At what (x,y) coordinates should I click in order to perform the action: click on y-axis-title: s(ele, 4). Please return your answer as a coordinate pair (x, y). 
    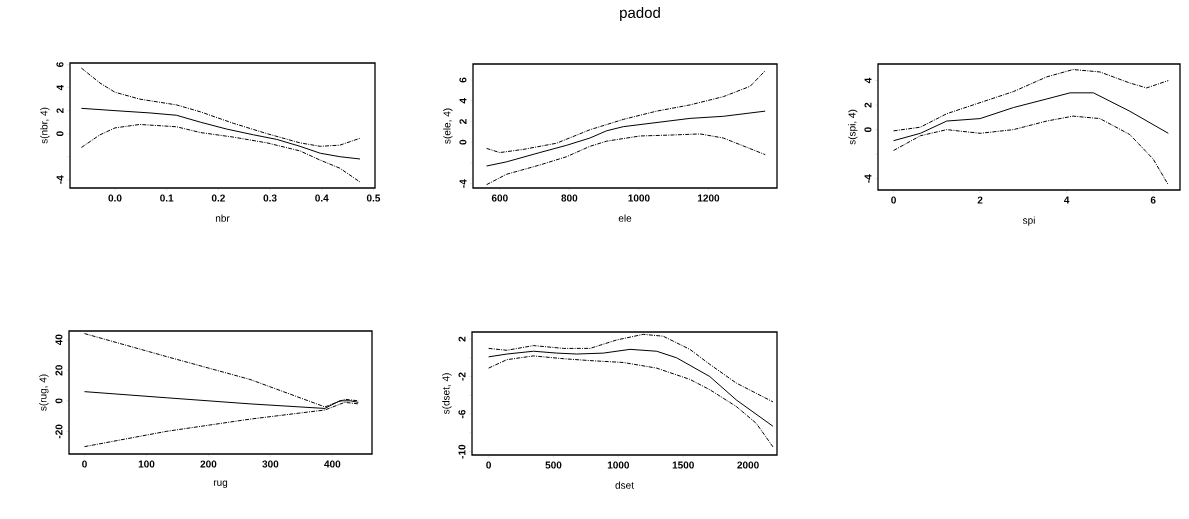
    Looking at the image, I should click on (448, 126).